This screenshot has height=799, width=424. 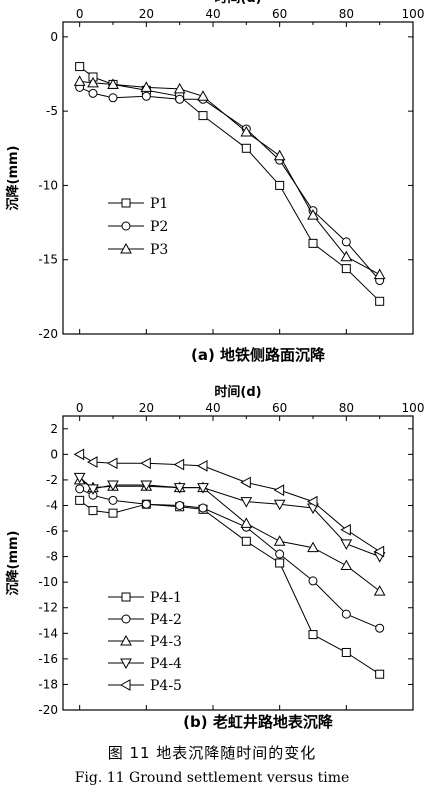 I want to click on y-tick-label: -5, so click(x=52, y=111).